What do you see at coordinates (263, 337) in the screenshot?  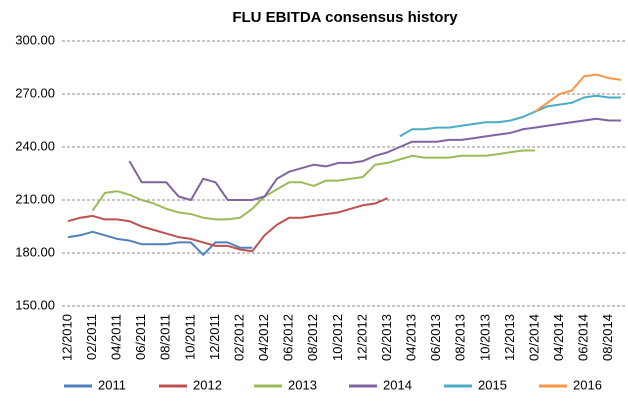 I see `x-tick-label: 04/2012` at bounding box center [263, 337].